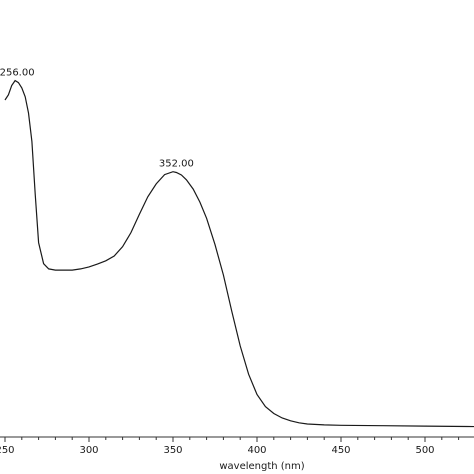  Describe the element at coordinates (340, 450) in the screenshot. I see `x-tick-label: 450` at that location.